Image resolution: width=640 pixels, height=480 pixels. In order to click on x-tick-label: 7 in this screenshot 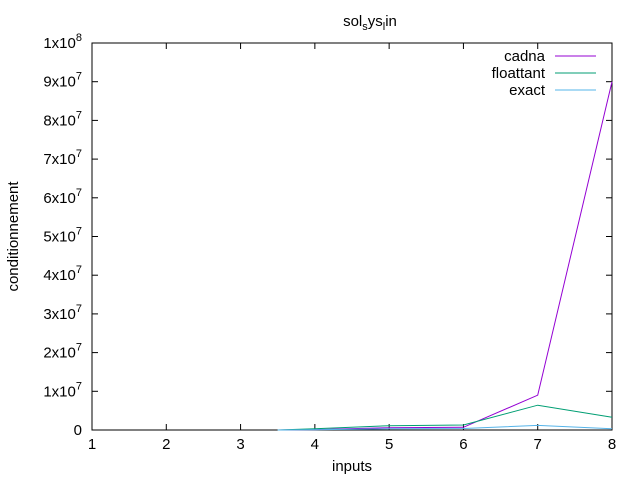, I will do `click(538, 444)`.